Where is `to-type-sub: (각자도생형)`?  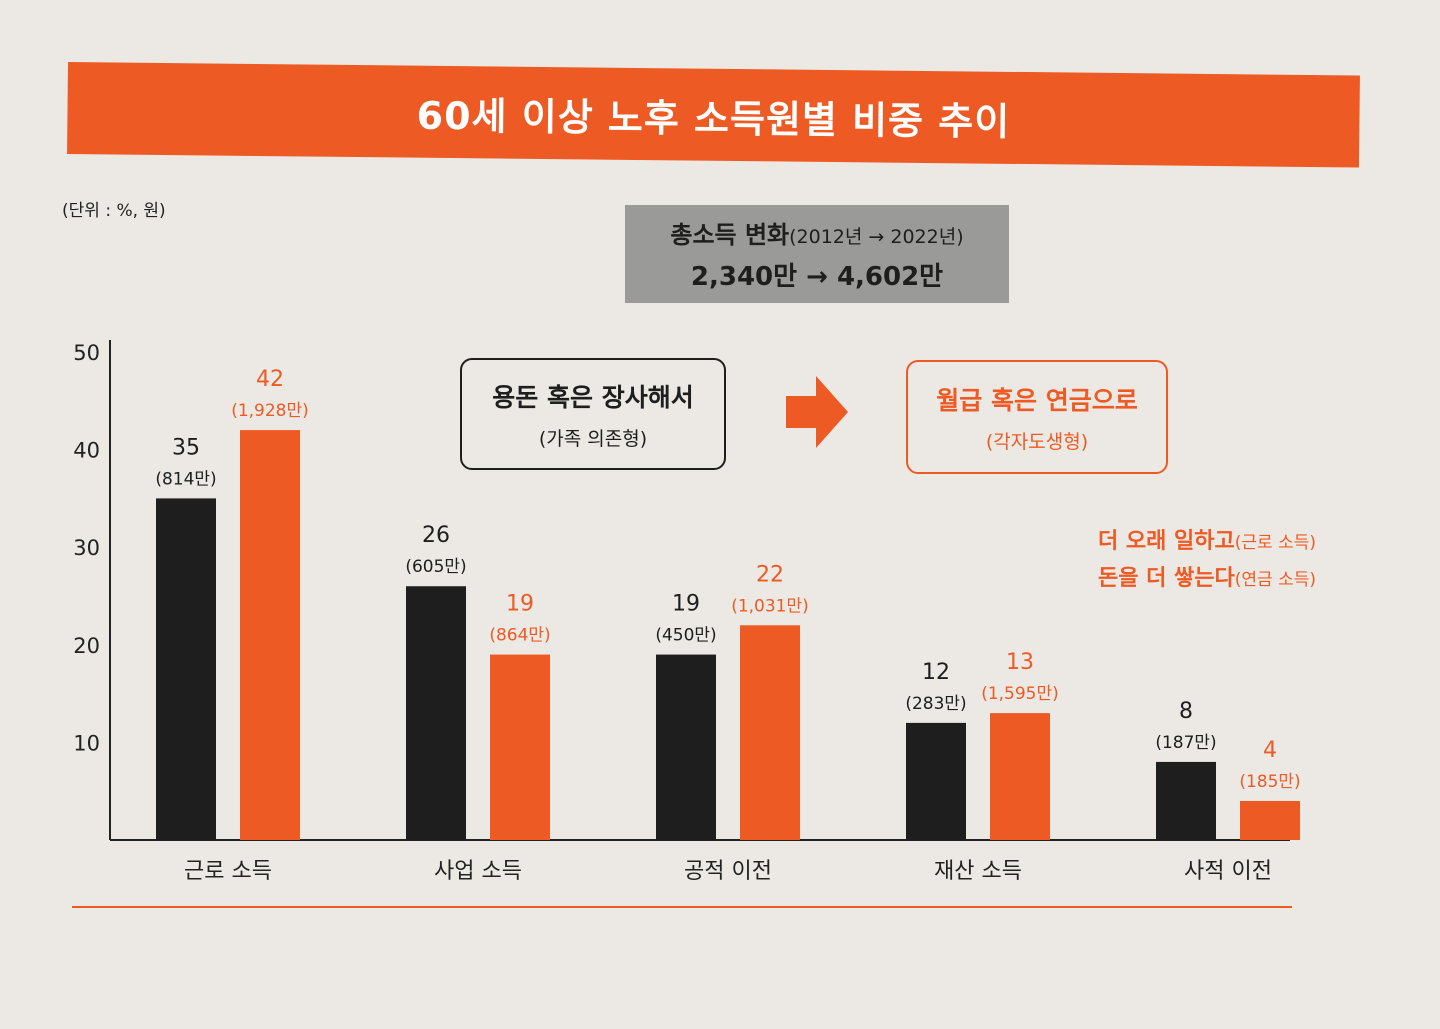
to-type-sub: (각자도생형) is located at coordinates (1037, 441).